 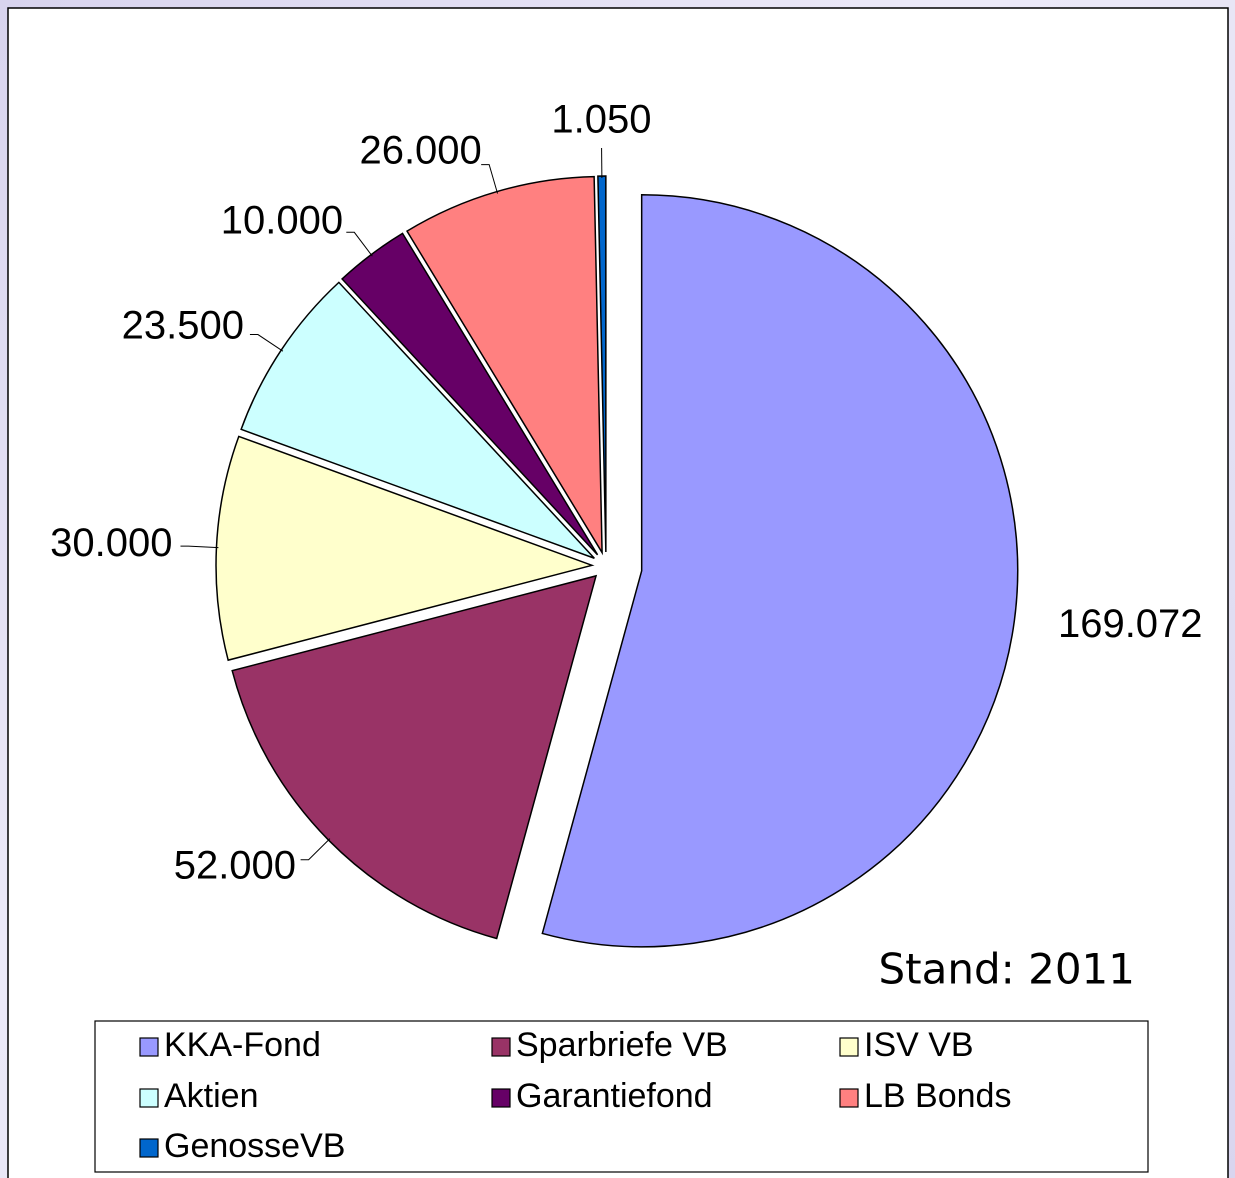 What do you see at coordinates (937, 1096) in the screenshot?
I see `legend-label: LB Bonds` at bounding box center [937, 1096].